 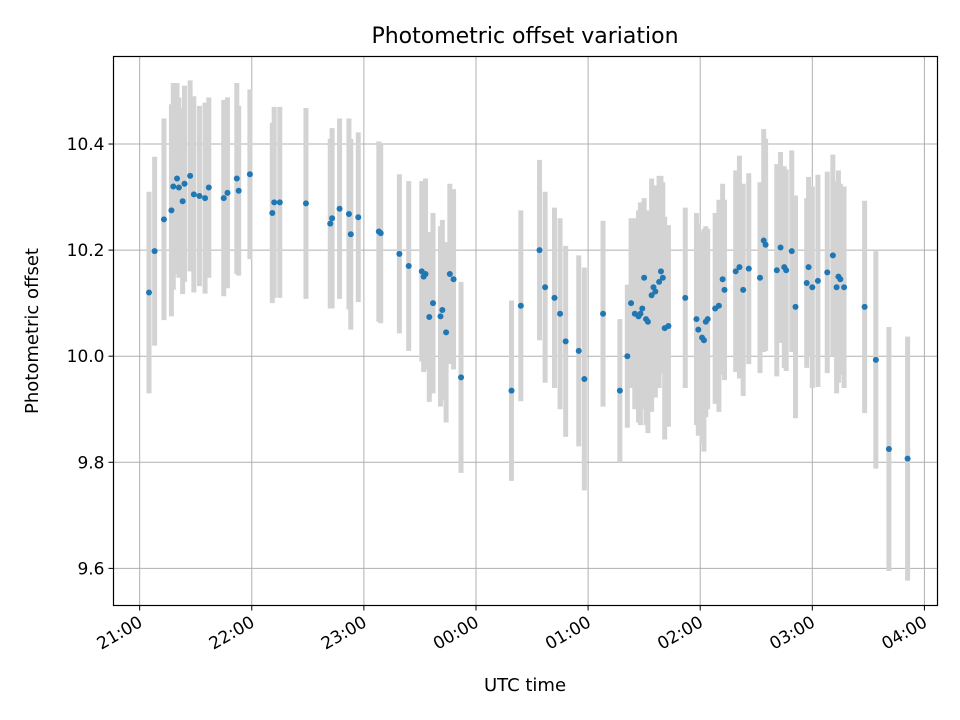 I want to click on y-axis-label: Photometric offset, so click(x=32, y=331).